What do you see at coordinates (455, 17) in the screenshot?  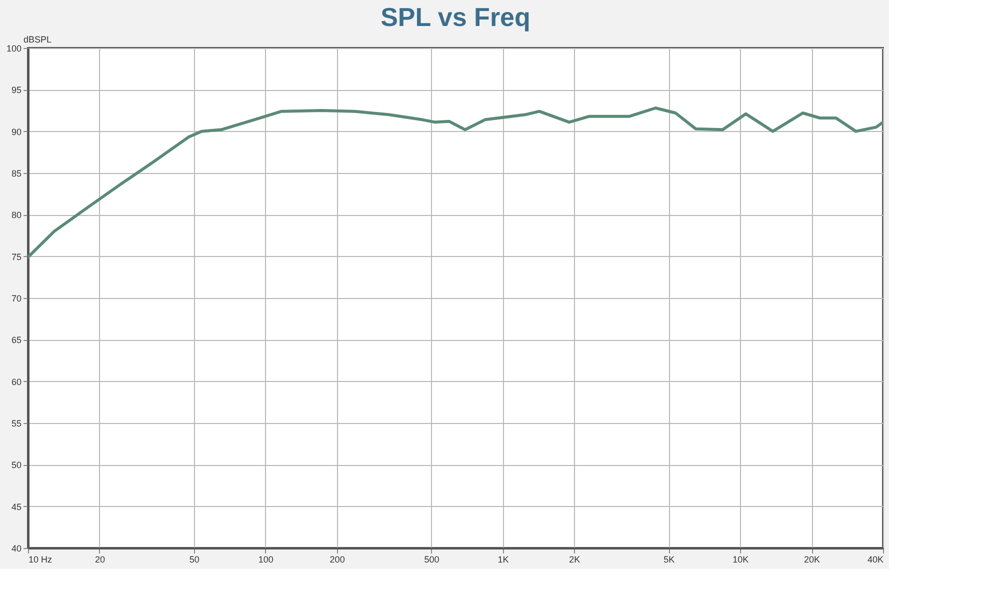 I see `chart-title: SPL vs Freq` at bounding box center [455, 17].